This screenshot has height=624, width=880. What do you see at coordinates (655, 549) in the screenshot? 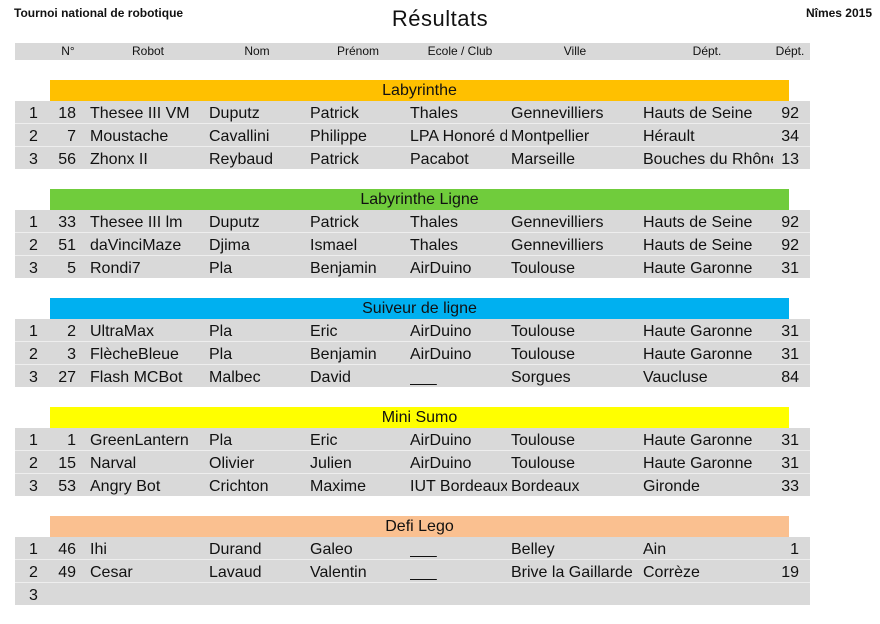
I see `department-cell: Ain` at bounding box center [655, 549].